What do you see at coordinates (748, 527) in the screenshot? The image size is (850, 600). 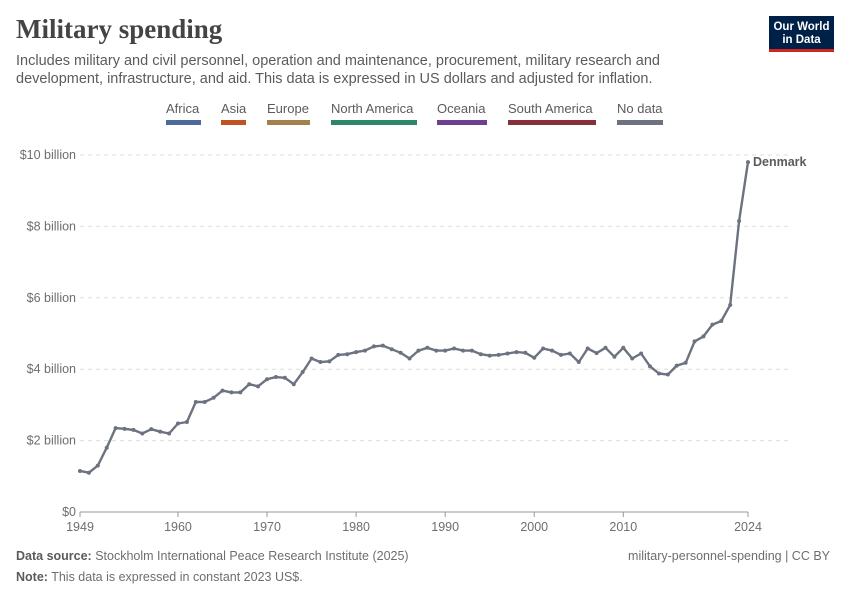 I see `x-tick-label: 2024` at bounding box center [748, 527].